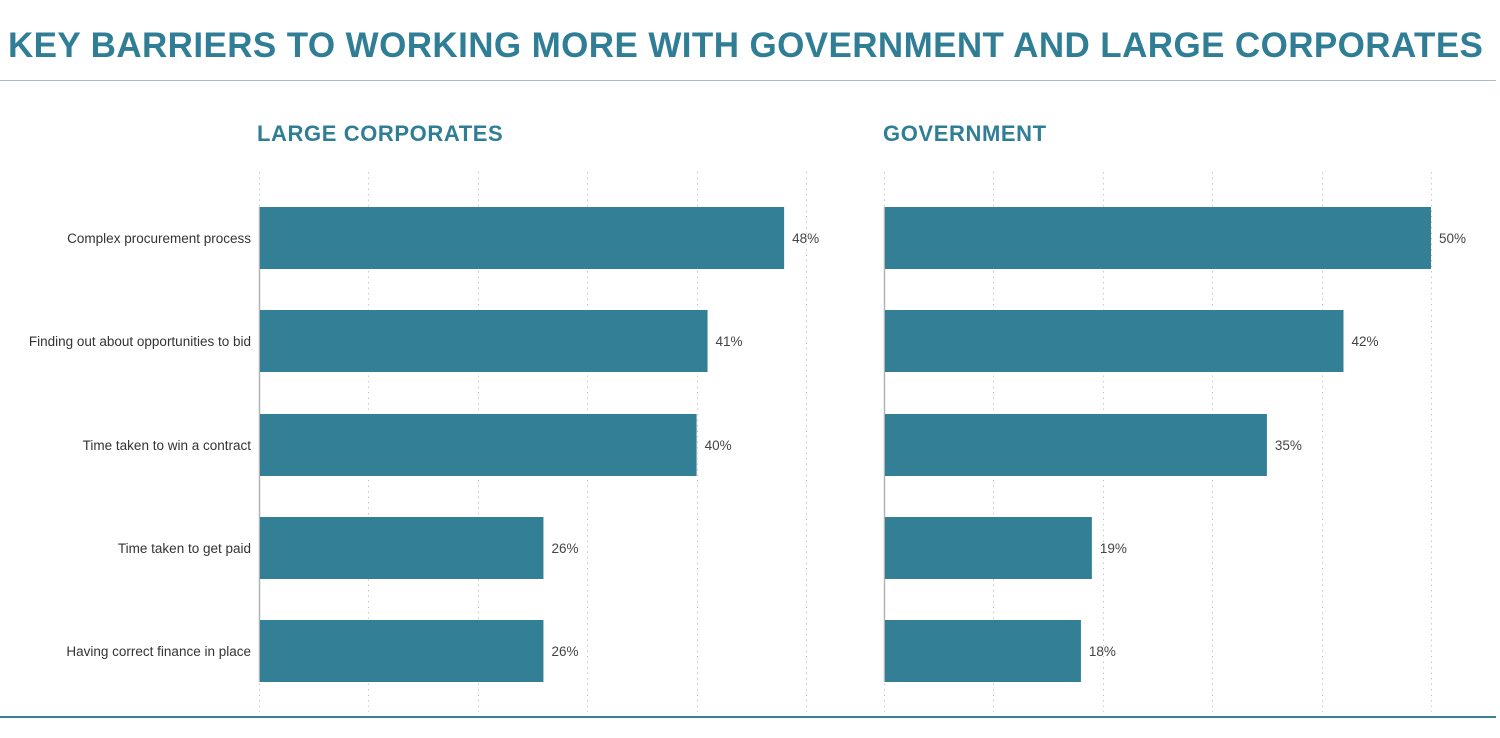  What do you see at coordinates (748, 717) in the screenshot?
I see `bottom-divider` at bounding box center [748, 717].